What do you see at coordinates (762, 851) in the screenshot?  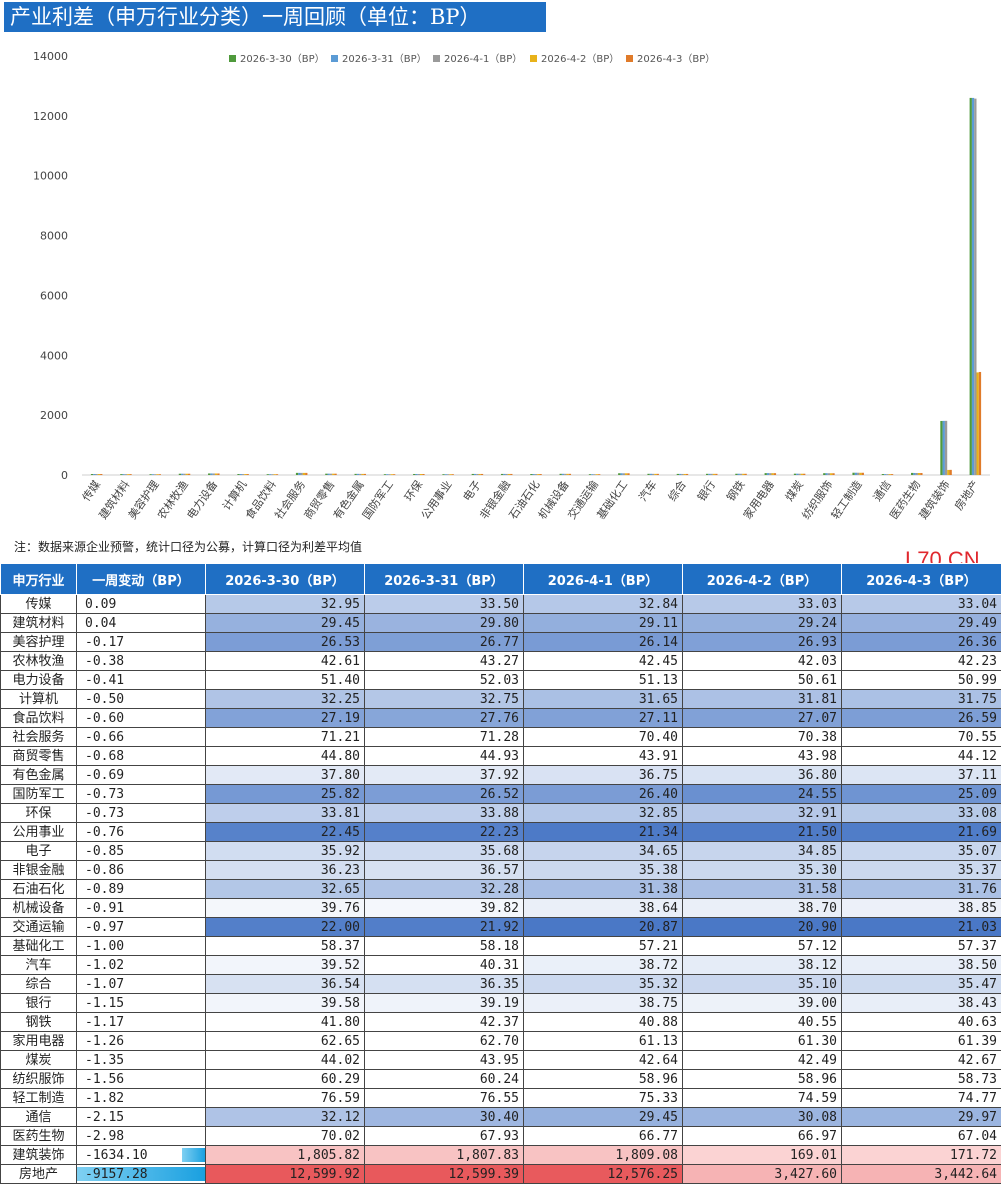 I see `cell-spread-value: 34.85` at bounding box center [762, 851].